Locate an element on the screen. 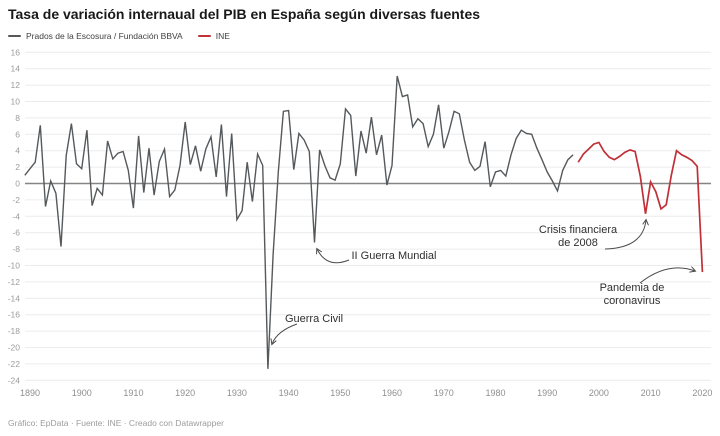 The height and width of the screenshot is (436, 720). x-tick-label: 1920 is located at coordinates (185, 393).